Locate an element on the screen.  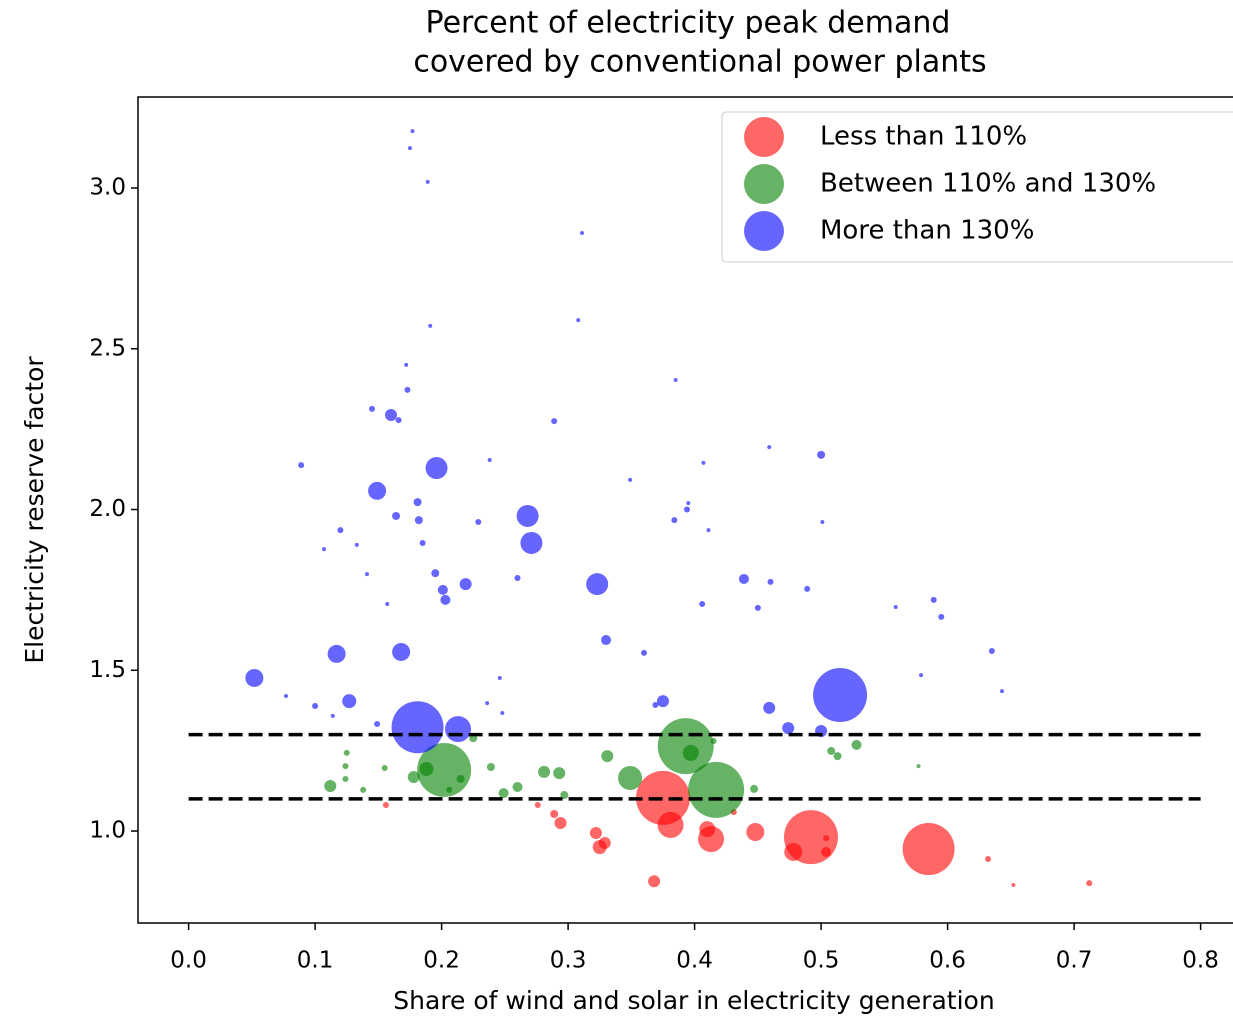
x-tick-label: 0.7 is located at coordinates (1074, 961).